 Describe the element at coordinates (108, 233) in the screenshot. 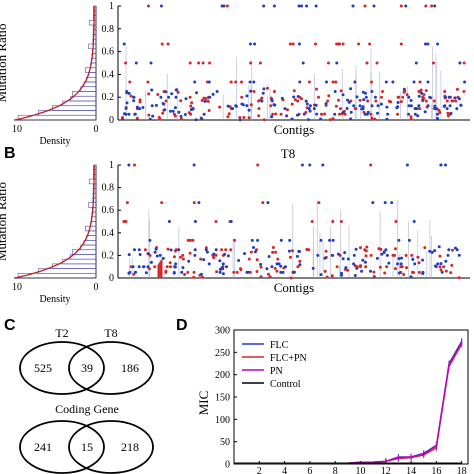

I see `y-tick-label: 0.4` at that location.